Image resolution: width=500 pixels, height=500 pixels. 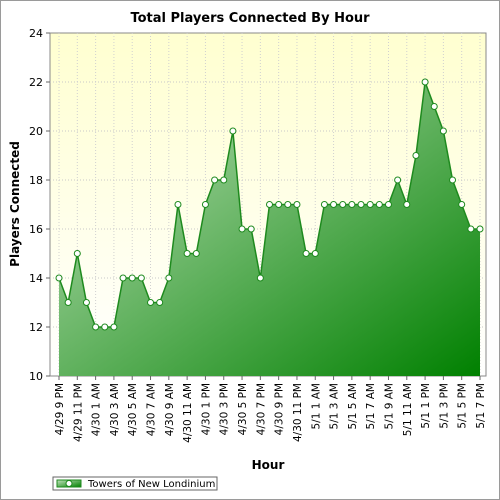 I want to click on x-tick-label: 5/1 7 AM, so click(x=371, y=406).